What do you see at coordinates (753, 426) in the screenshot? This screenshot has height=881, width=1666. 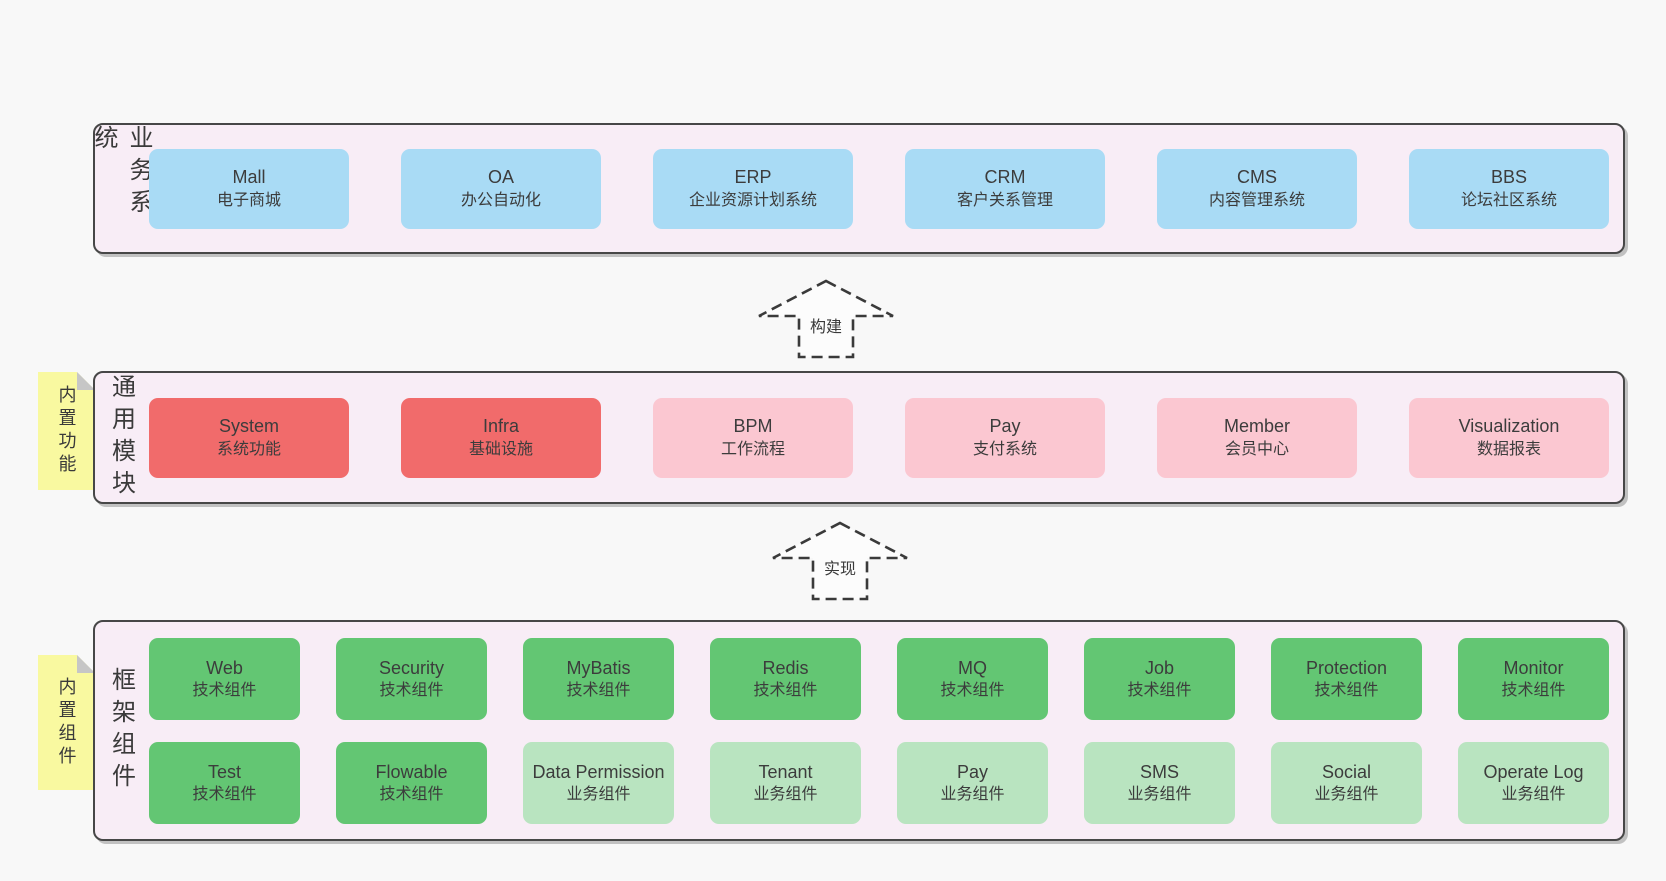 I see `box-title: BPM` at bounding box center [753, 426].